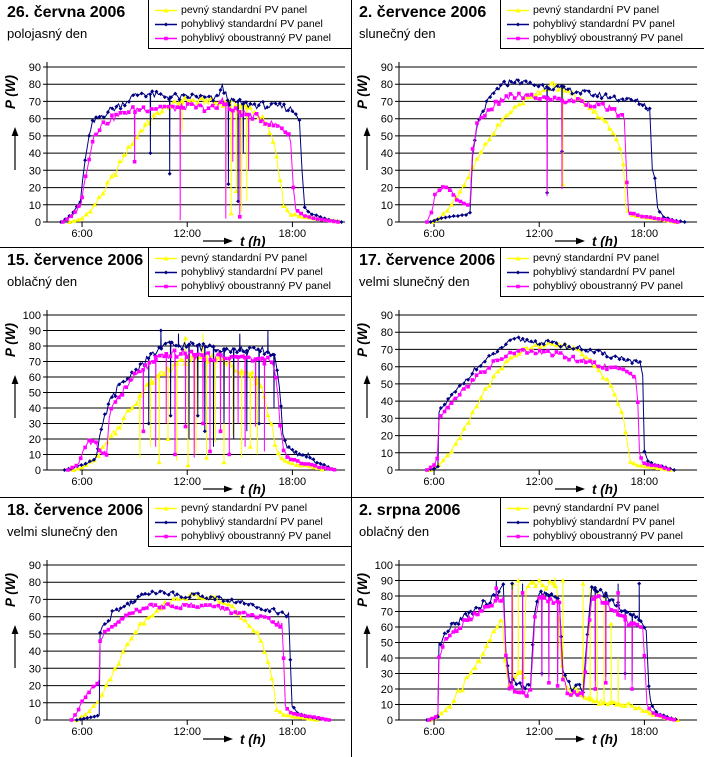 Image resolution: width=704 pixels, height=757 pixels. What do you see at coordinates (596, 508) in the screenshot?
I see `legend-label: pevný standardní PV panel` at bounding box center [596, 508].